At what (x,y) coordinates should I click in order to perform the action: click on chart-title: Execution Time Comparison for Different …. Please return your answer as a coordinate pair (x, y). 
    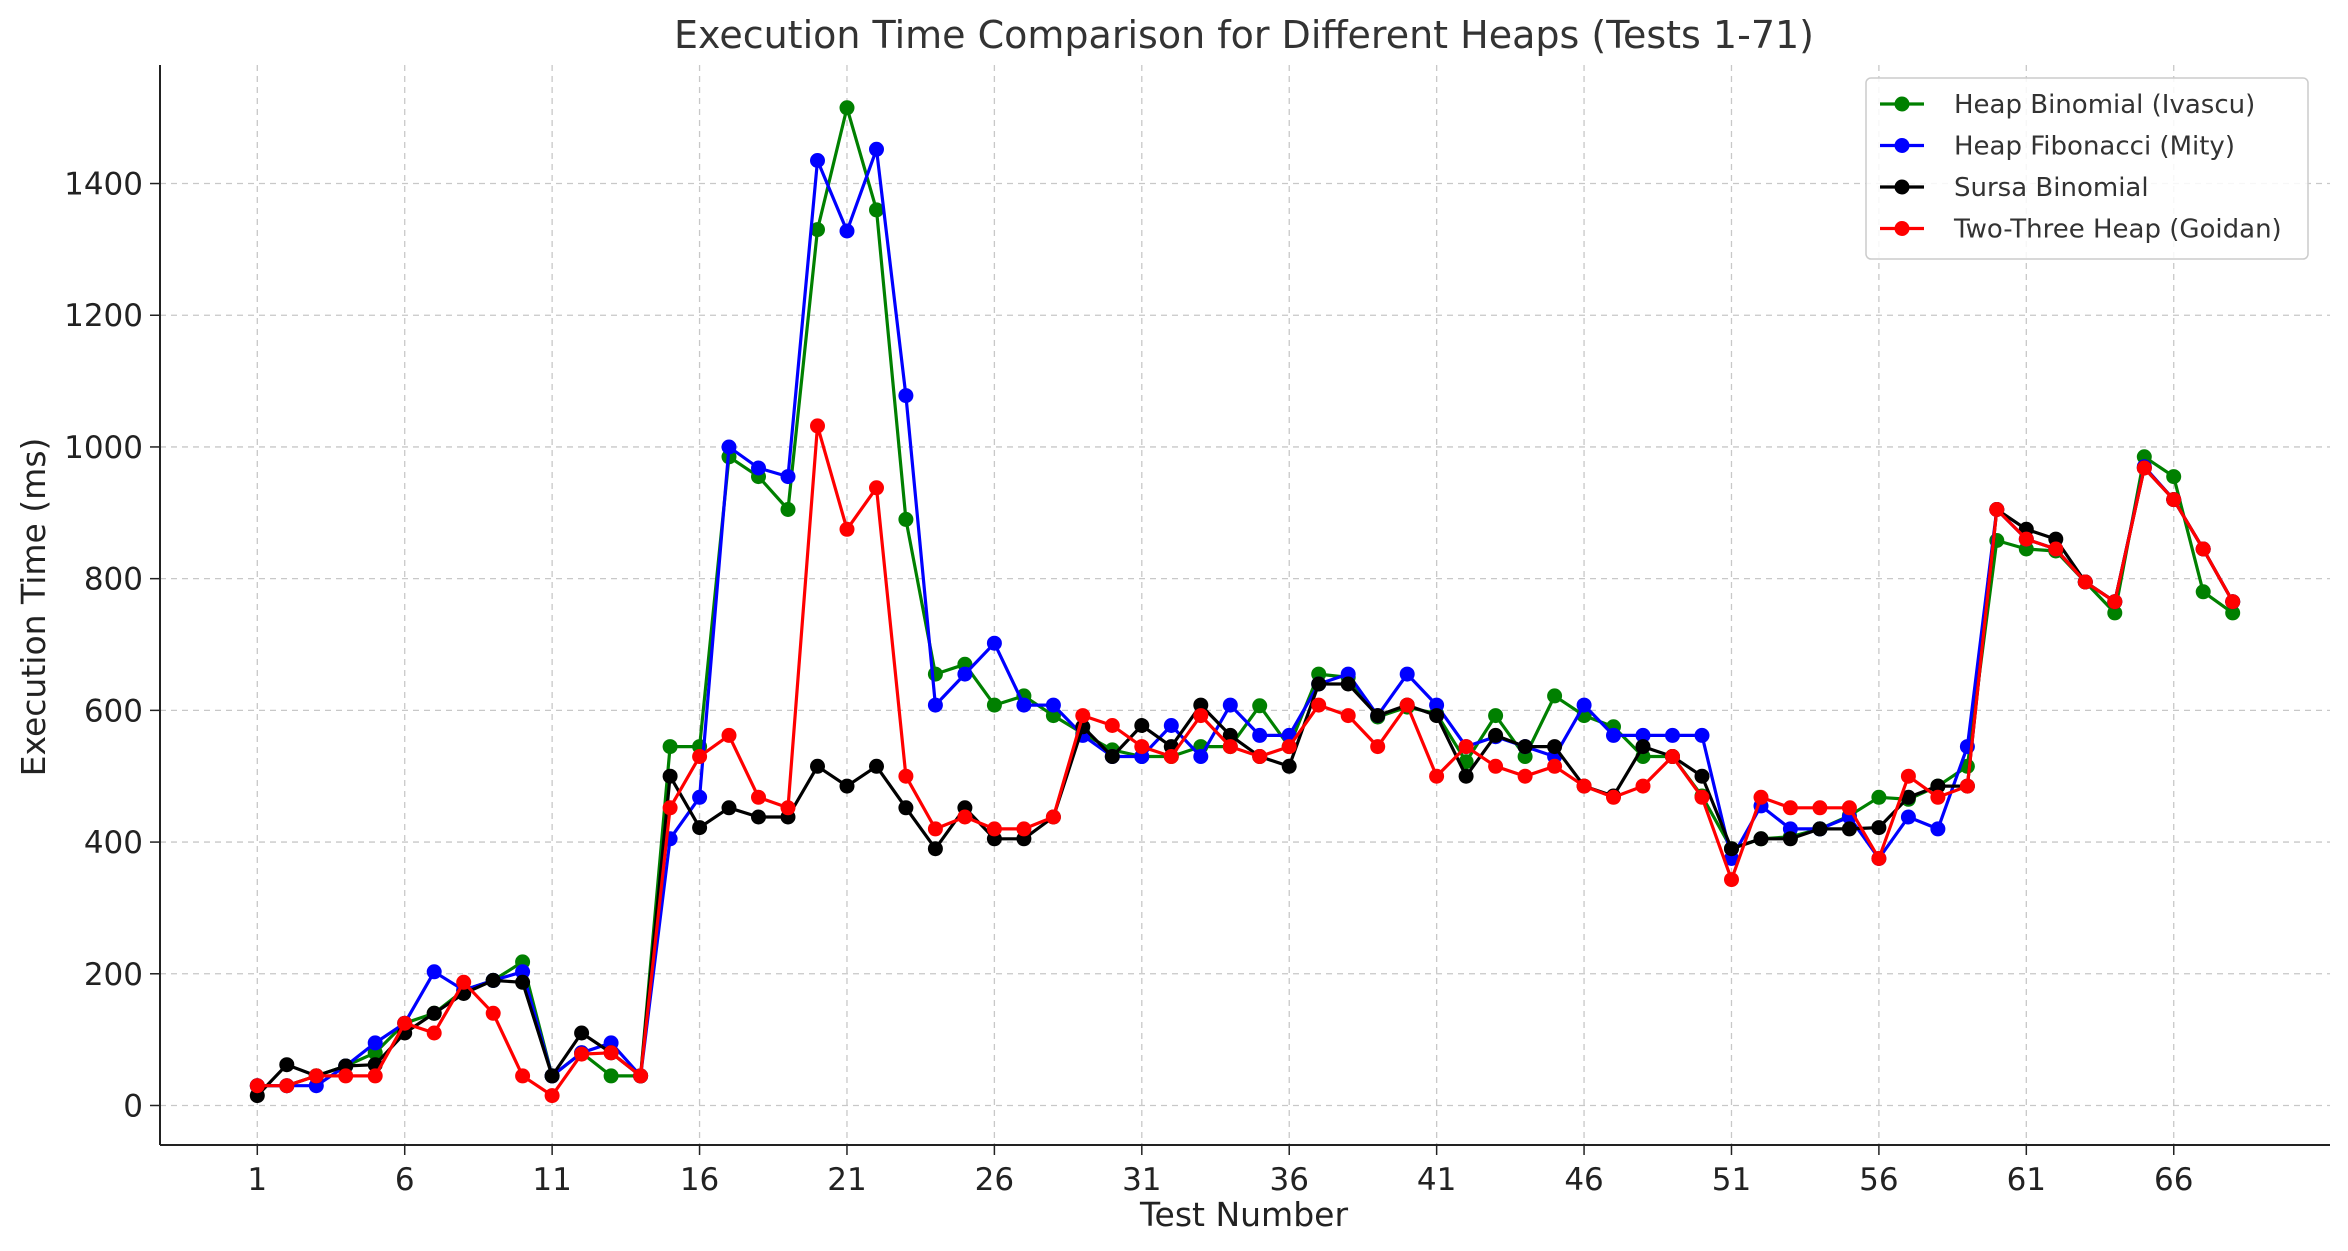
    Looking at the image, I should click on (1244, 35).